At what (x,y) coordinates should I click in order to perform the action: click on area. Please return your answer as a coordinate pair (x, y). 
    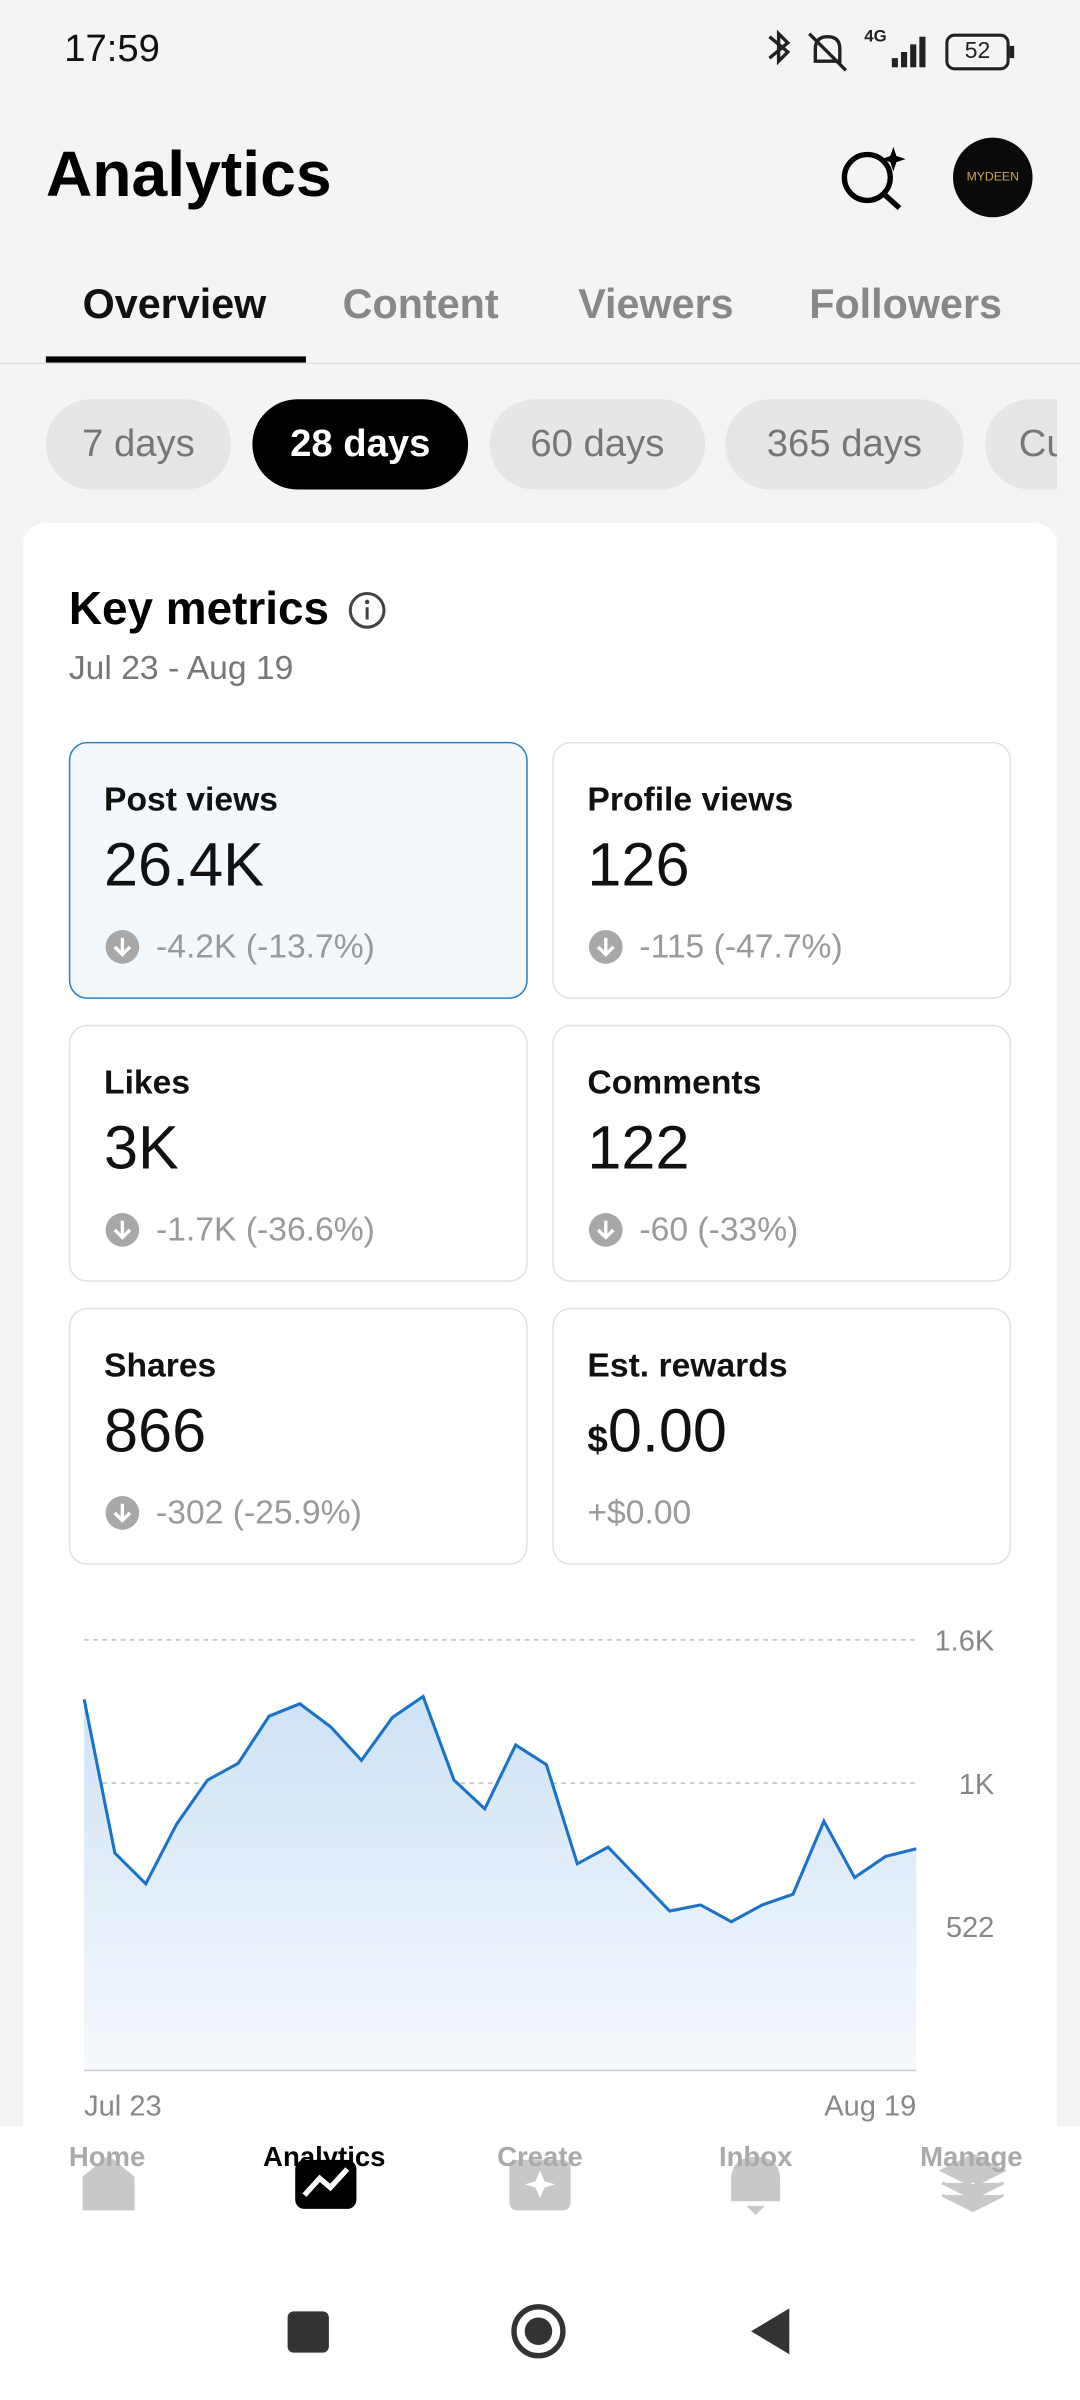
    Looking at the image, I should click on (500, 1883).